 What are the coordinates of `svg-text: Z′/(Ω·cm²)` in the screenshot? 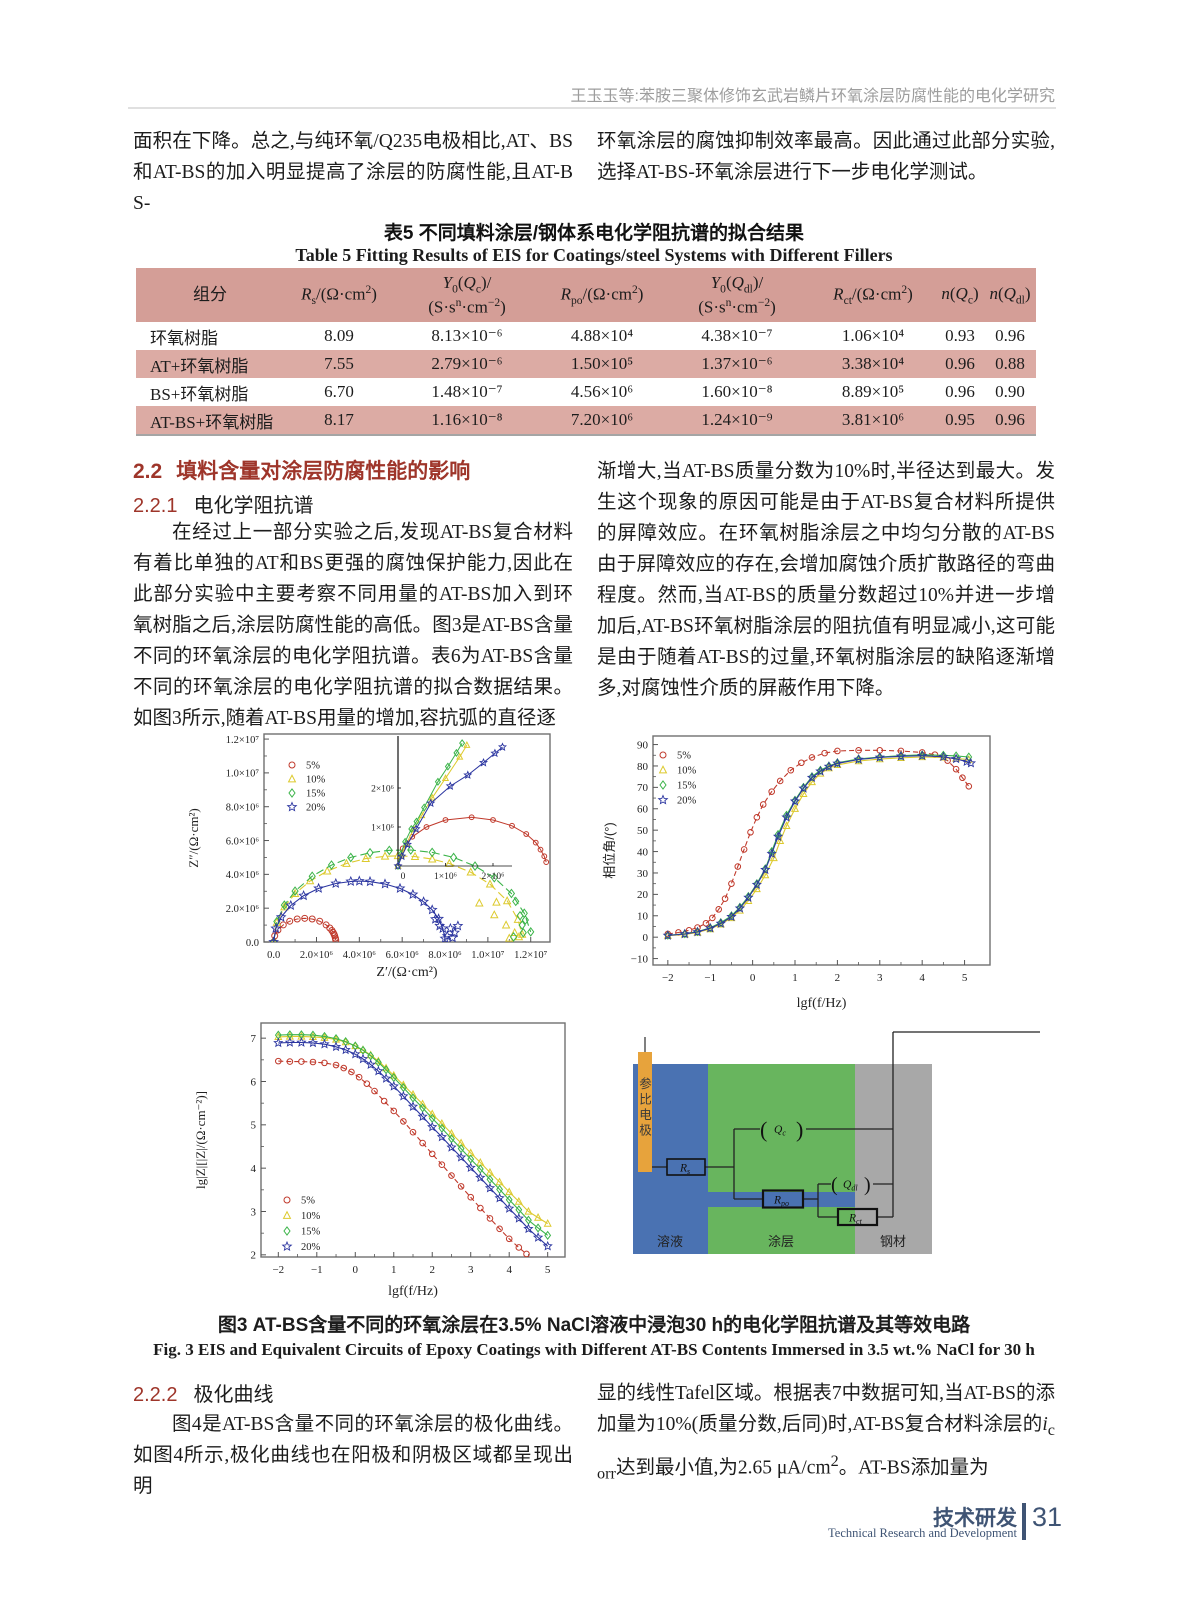 It's located at (407, 972).